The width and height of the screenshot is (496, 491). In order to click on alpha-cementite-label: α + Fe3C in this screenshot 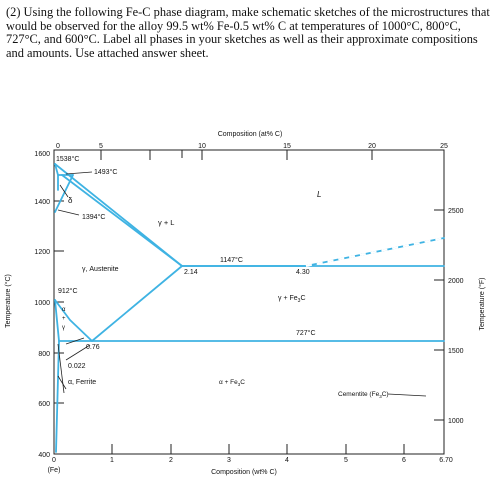, I will do `click(232, 383)`.